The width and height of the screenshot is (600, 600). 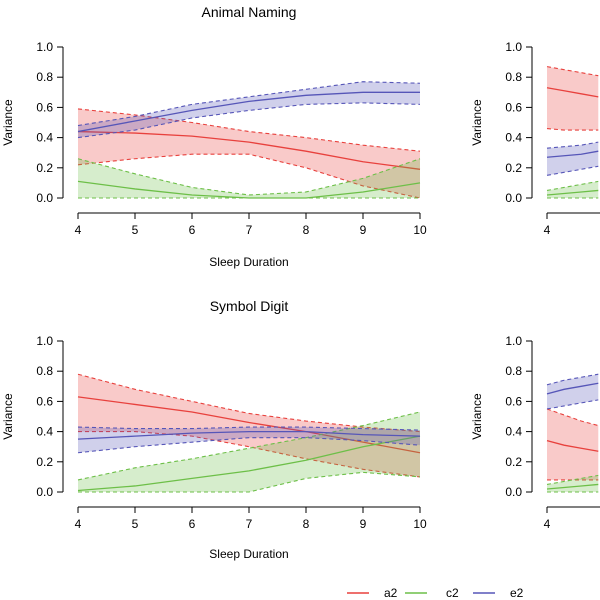 What do you see at coordinates (391, 593) in the screenshot?
I see `legend-label-a2: a2` at bounding box center [391, 593].